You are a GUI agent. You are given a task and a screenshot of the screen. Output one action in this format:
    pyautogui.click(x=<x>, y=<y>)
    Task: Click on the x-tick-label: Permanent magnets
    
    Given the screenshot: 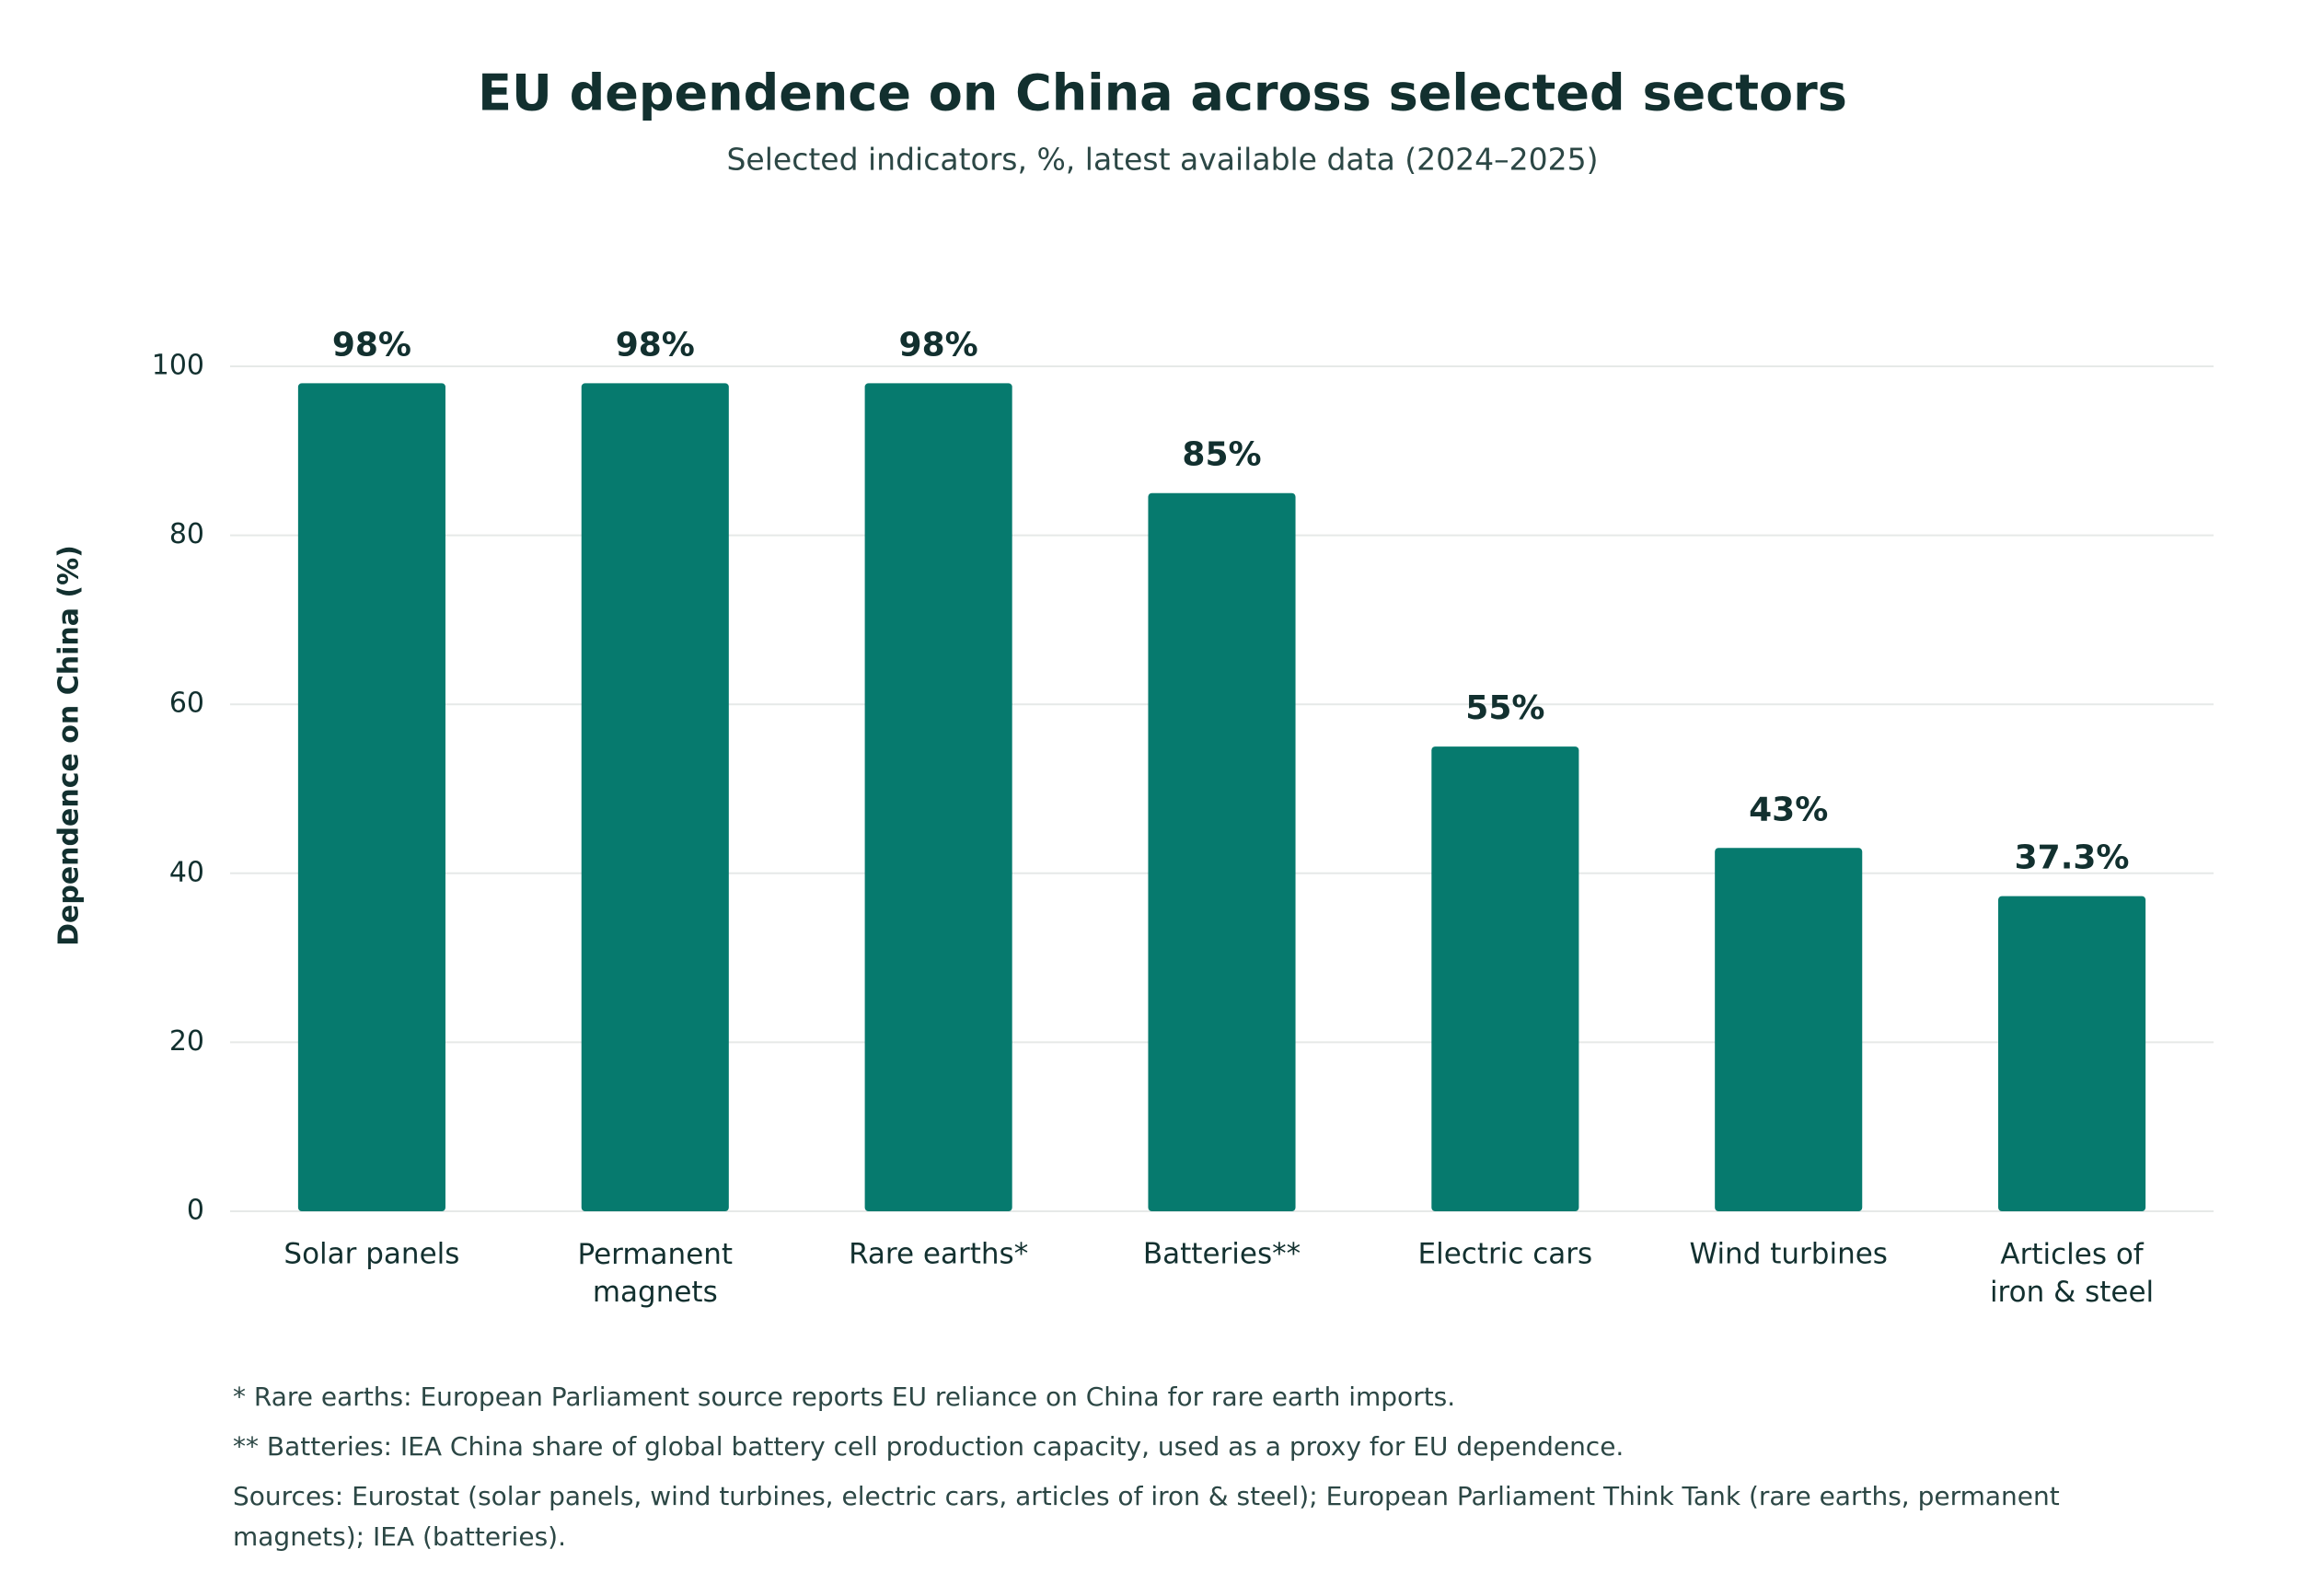 What is the action you would take?
    pyautogui.click(x=655, y=1274)
    